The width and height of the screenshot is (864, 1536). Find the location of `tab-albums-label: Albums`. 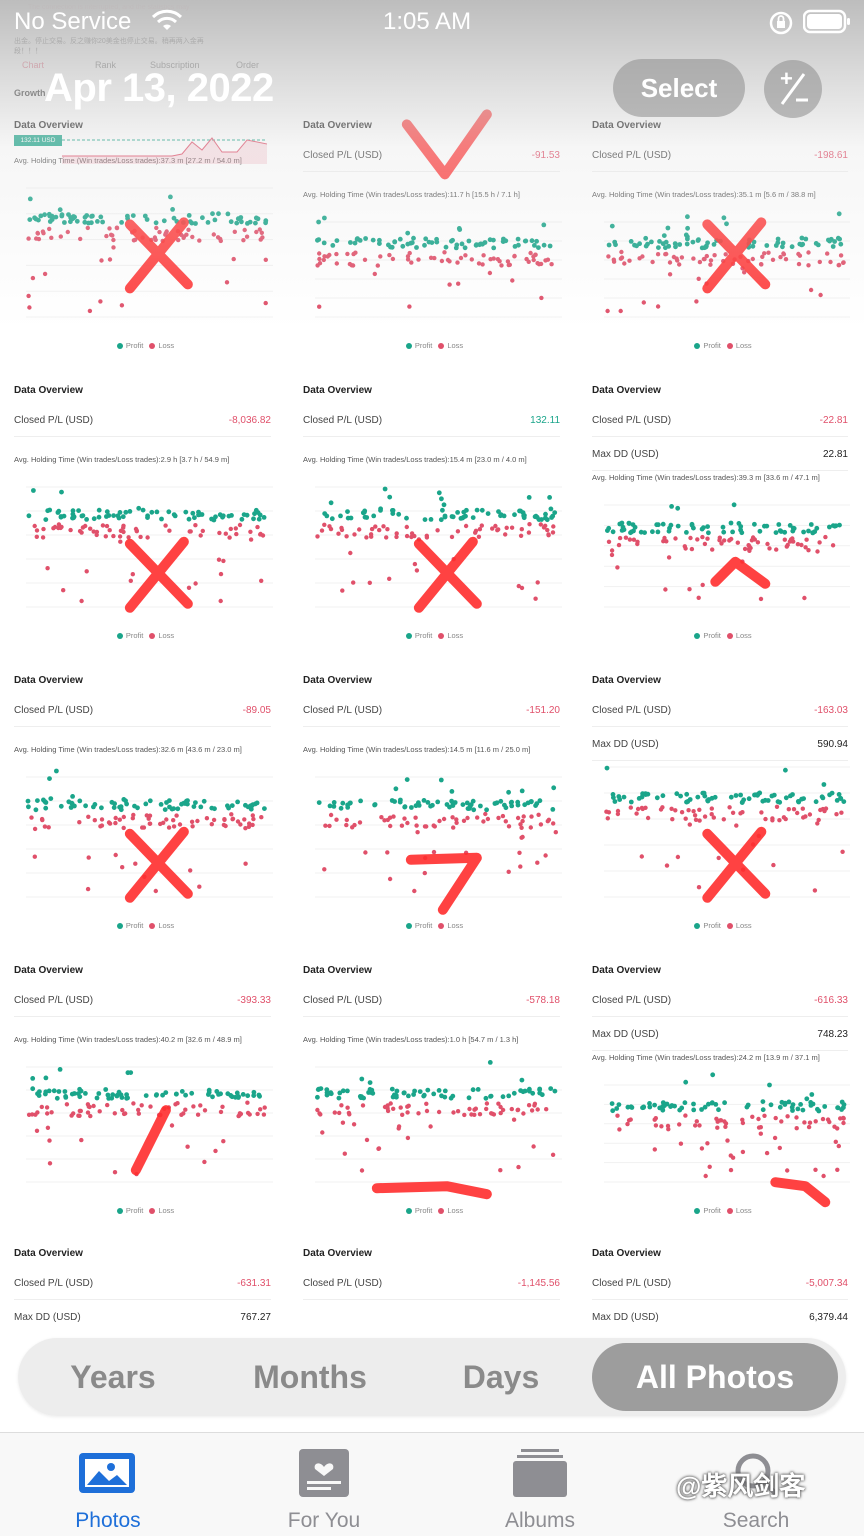

tab-albums-label: Albums is located at coordinates (540, 1520).